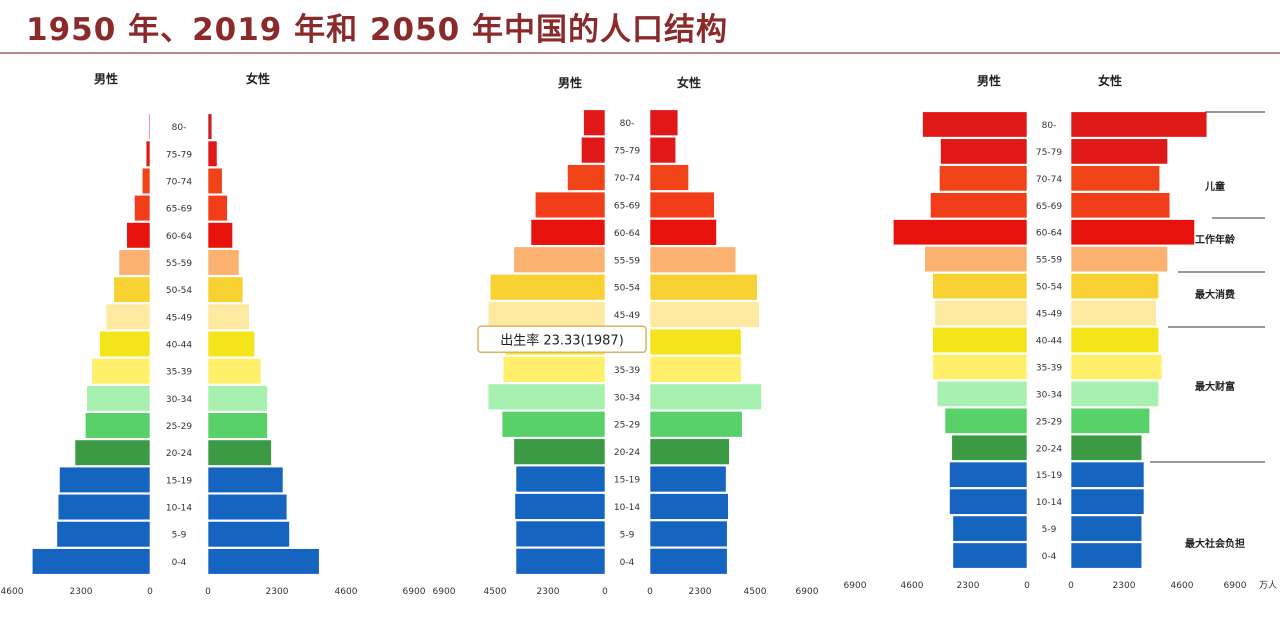 This screenshot has width=1280, height=628. I want to click on side-label: 最大消费, so click(1215, 294).